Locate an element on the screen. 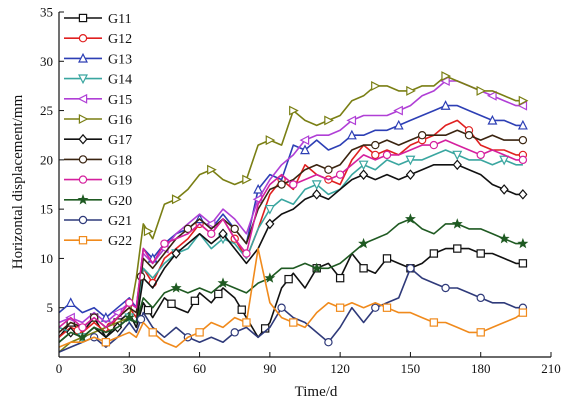 The width and height of the screenshot is (572, 403). legend-entry: G16 is located at coordinates (98, 120).